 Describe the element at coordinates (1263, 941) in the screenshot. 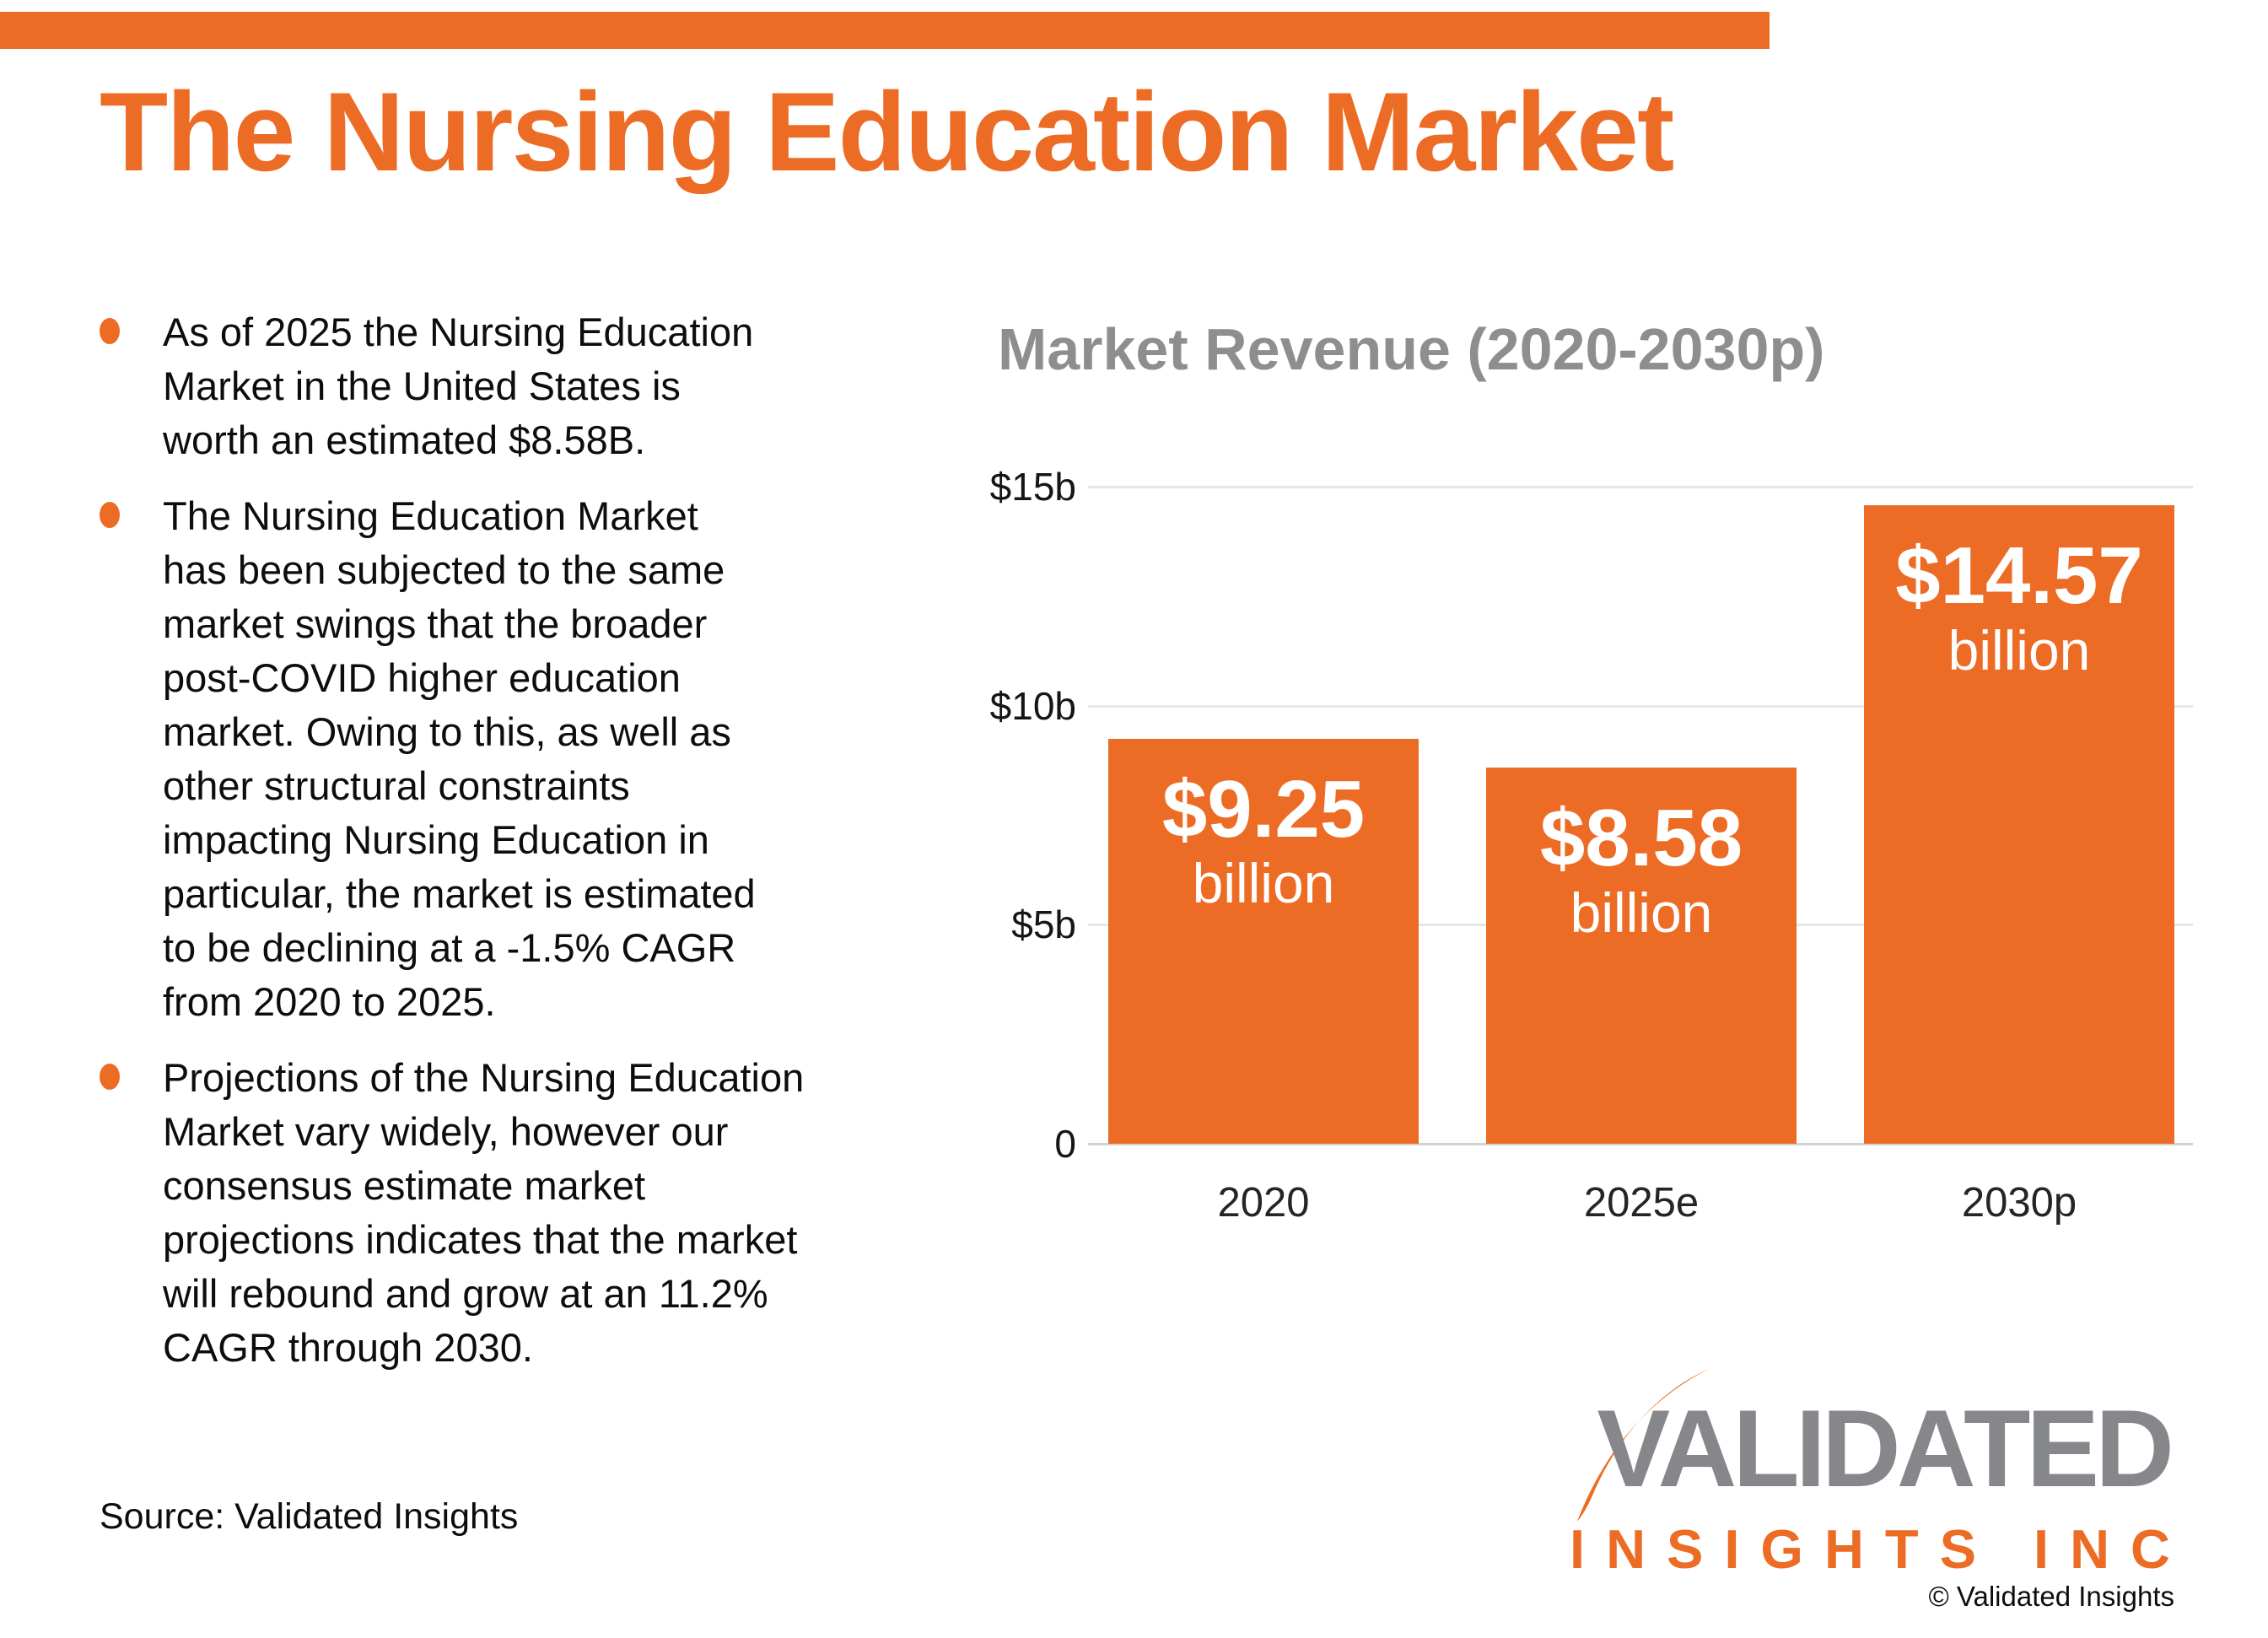

I see `bar-2020: $9.25 billion` at that location.